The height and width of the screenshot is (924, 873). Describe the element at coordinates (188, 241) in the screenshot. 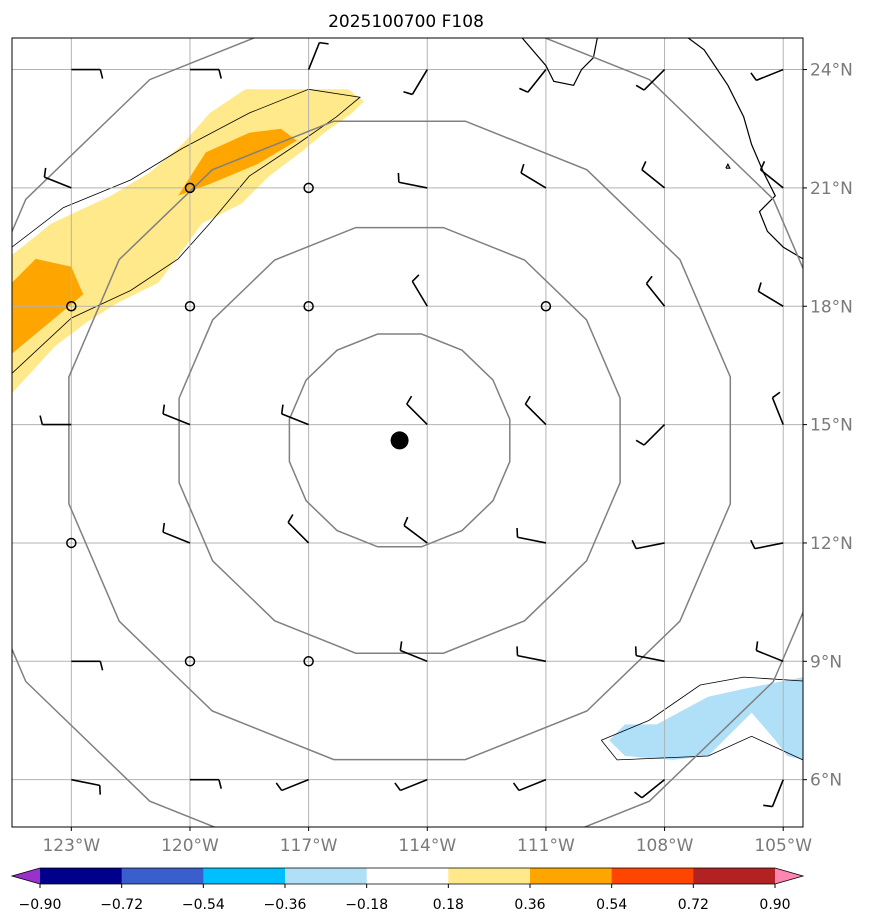

I see `shaded-region-positive-0.18-band` at that location.